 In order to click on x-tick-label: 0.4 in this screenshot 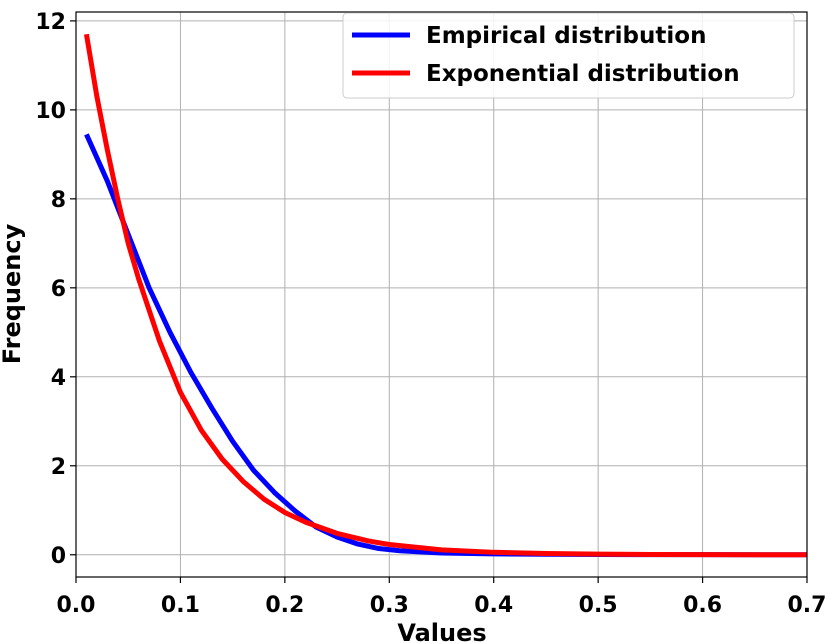, I will do `click(493, 605)`.